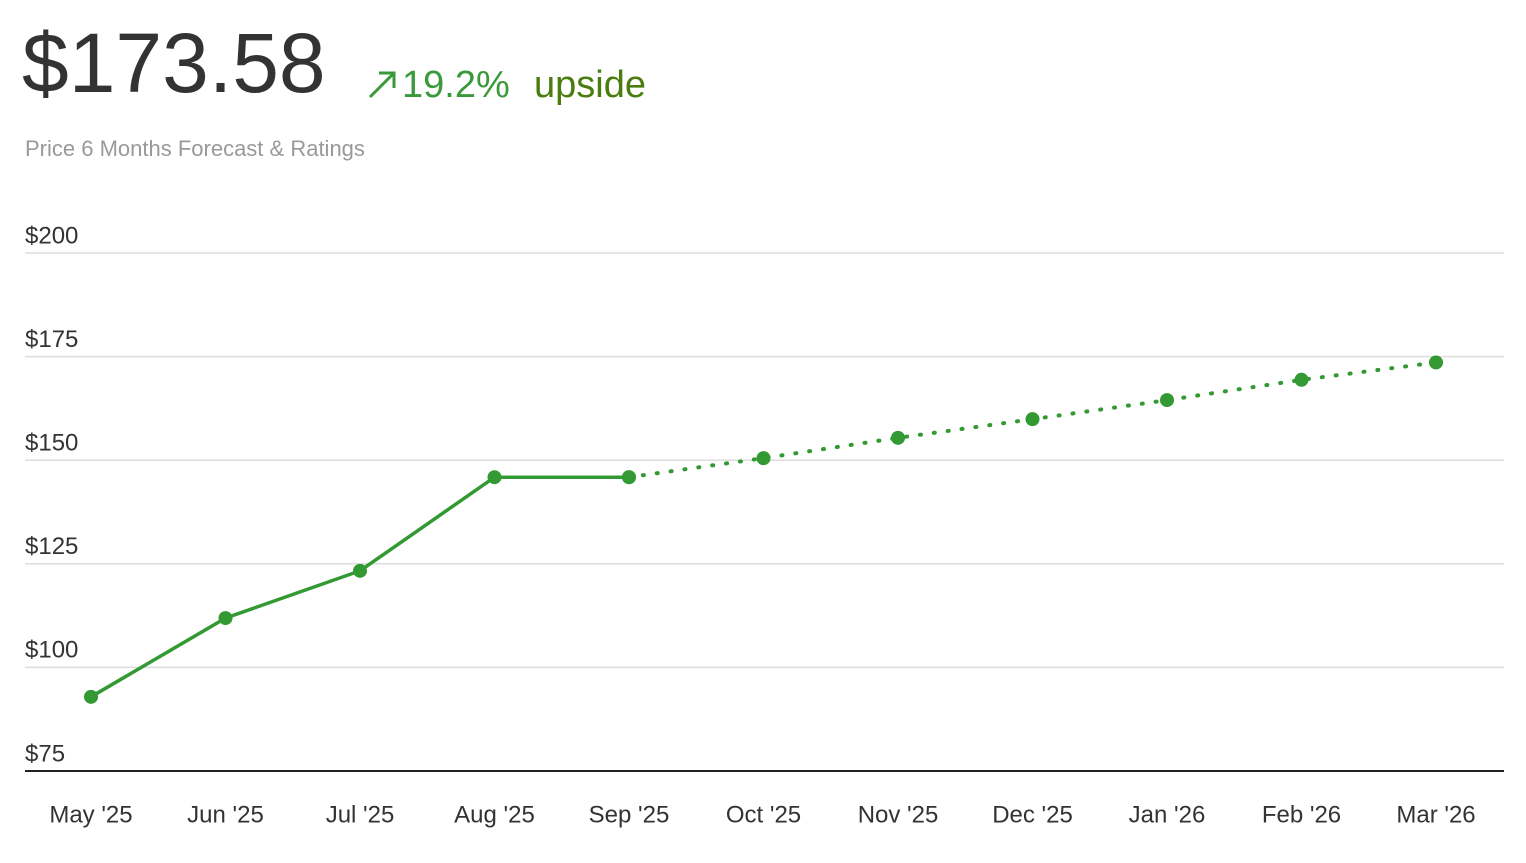  What do you see at coordinates (51, 339) in the screenshot?
I see `y-tick-label: $175` at bounding box center [51, 339].